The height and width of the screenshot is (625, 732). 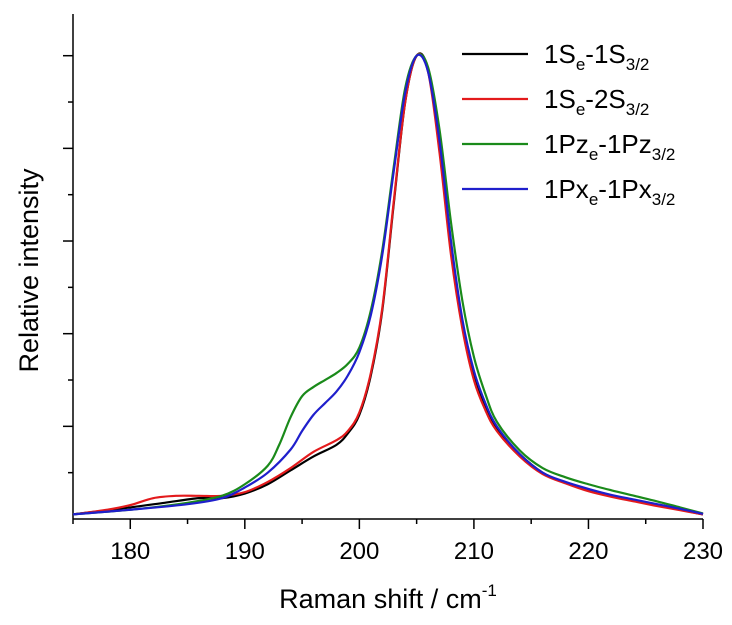 I want to click on x-tick-label: 210, so click(x=474, y=551).